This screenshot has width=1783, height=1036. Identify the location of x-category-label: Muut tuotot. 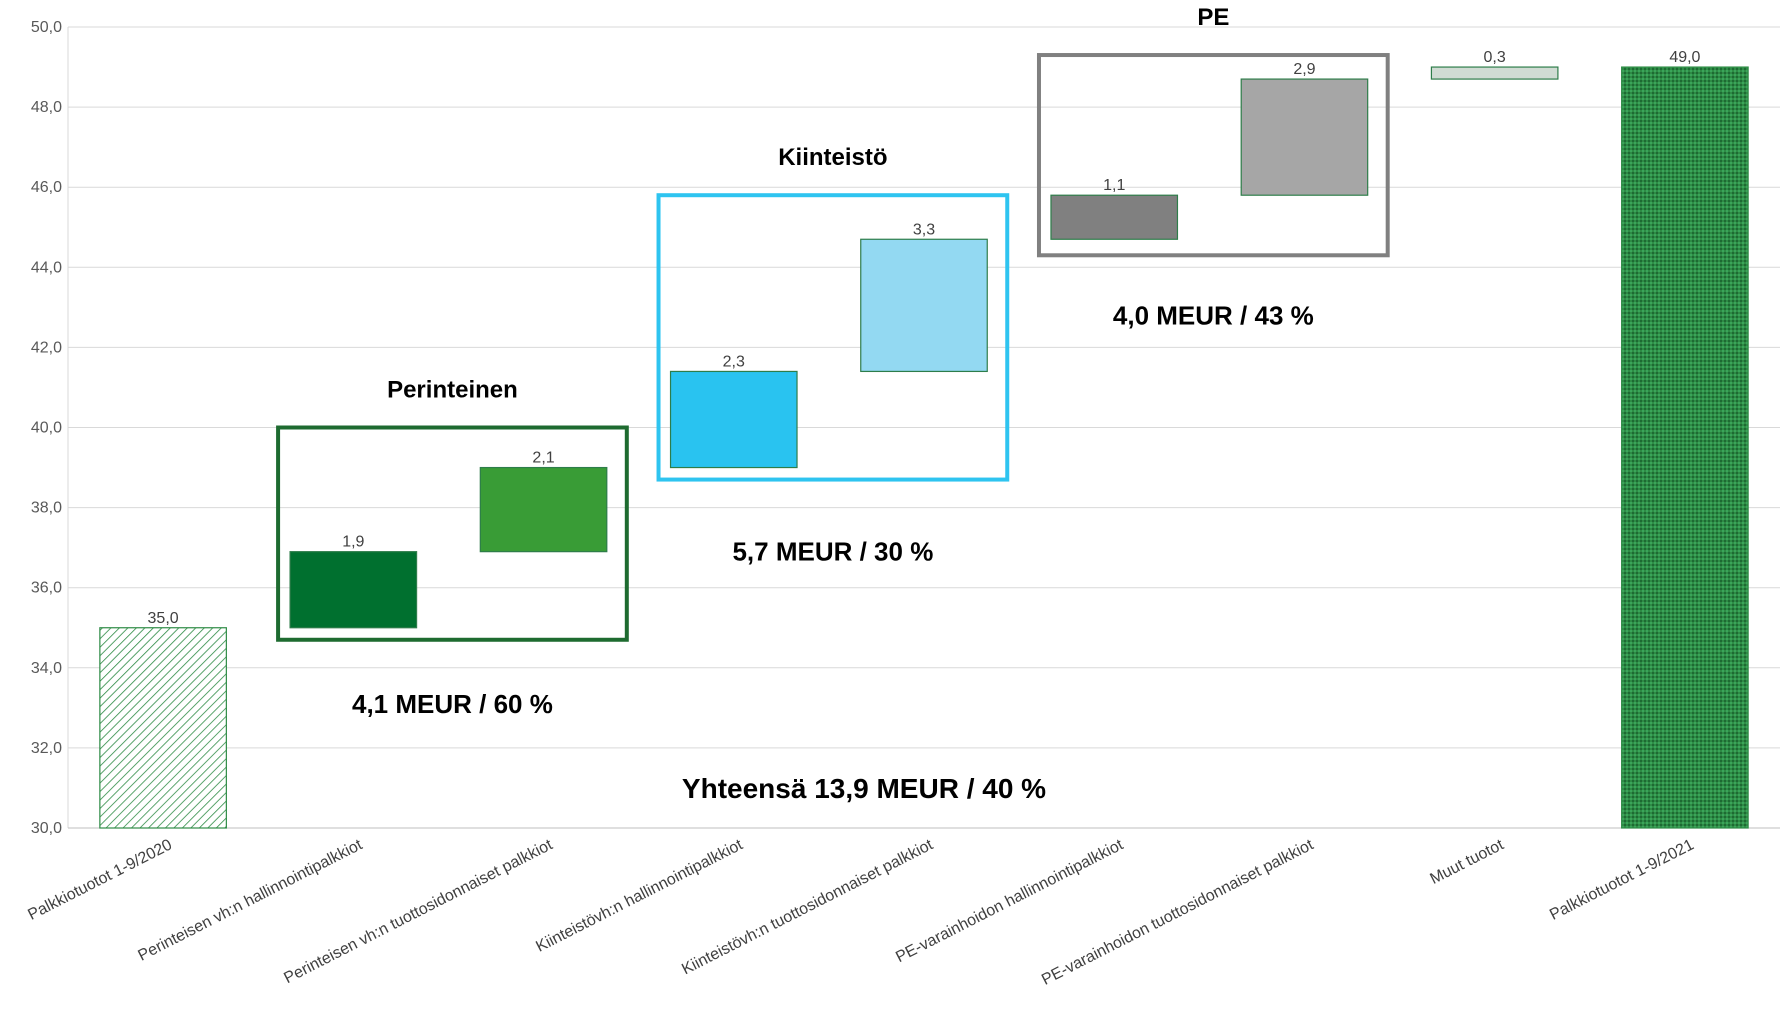
(1467, 862).